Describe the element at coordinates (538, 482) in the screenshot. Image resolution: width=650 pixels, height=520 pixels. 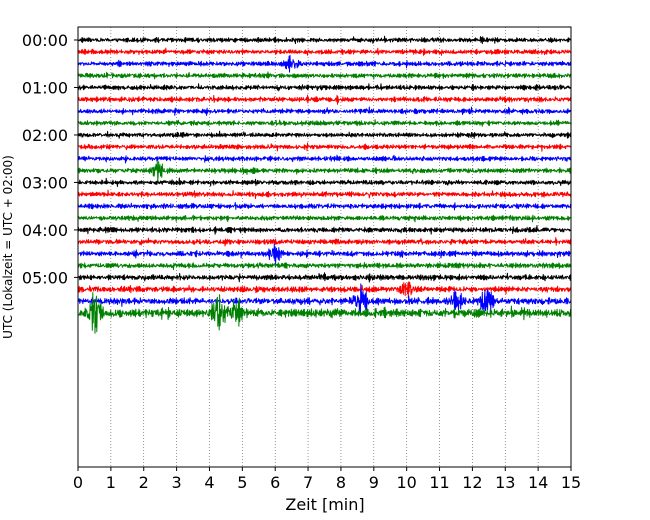
I see `x-tick-label: 14` at that location.